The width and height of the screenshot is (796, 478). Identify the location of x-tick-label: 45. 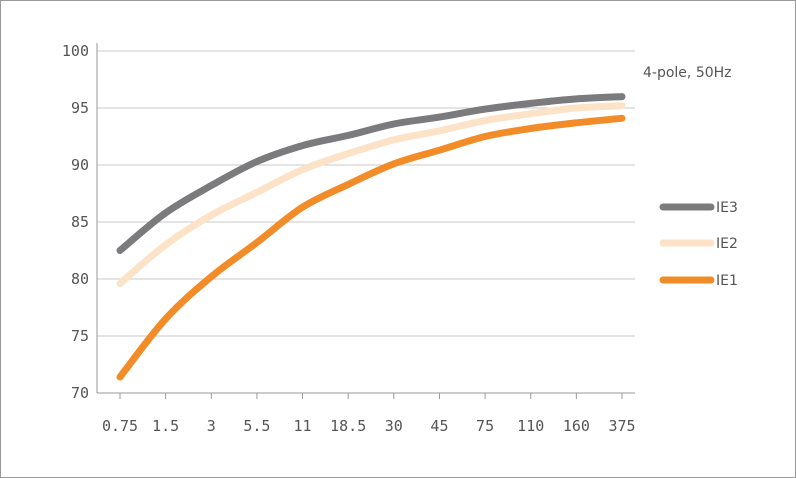
(439, 426).